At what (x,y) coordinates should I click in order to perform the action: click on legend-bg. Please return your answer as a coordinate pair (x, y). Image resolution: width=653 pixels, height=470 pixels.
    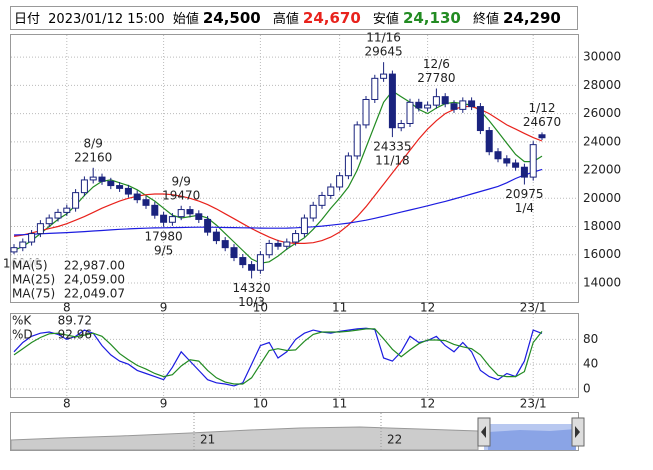
    Looking at the image, I should click on (69, 280).